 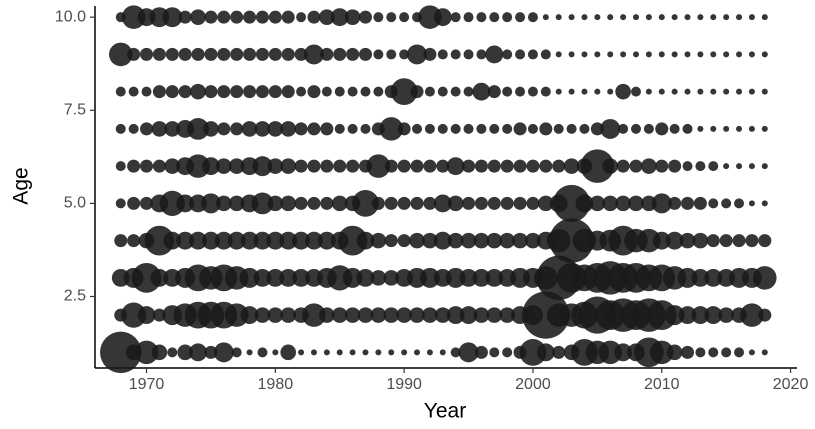 What do you see at coordinates (75, 203) in the screenshot?
I see `y-tick-label: 5.0` at bounding box center [75, 203].